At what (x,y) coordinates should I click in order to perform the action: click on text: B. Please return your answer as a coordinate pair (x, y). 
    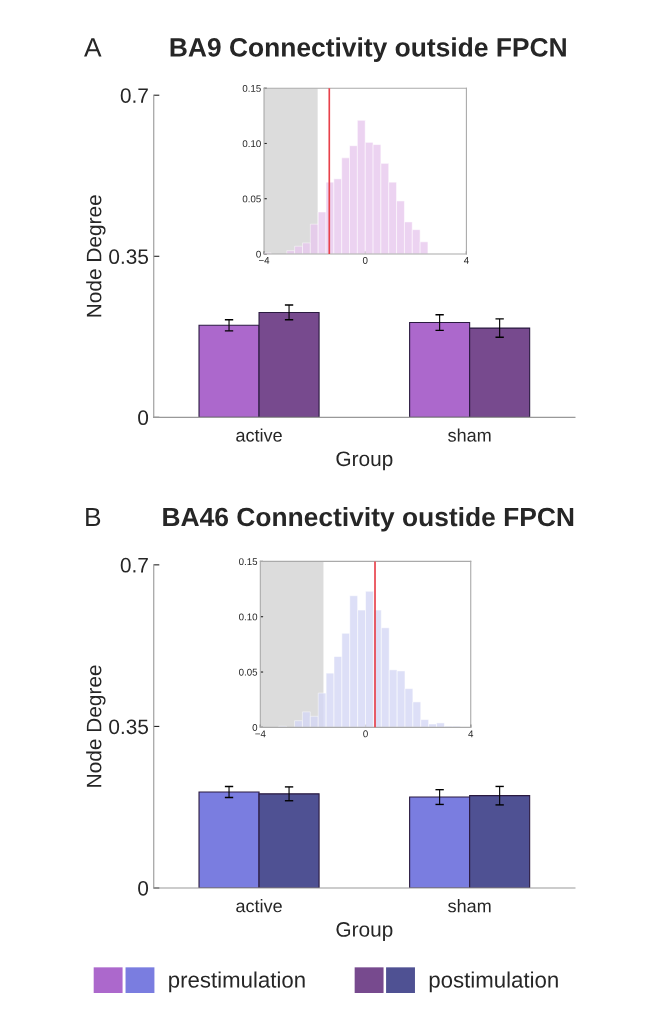
    Looking at the image, I should click on (93, 517).